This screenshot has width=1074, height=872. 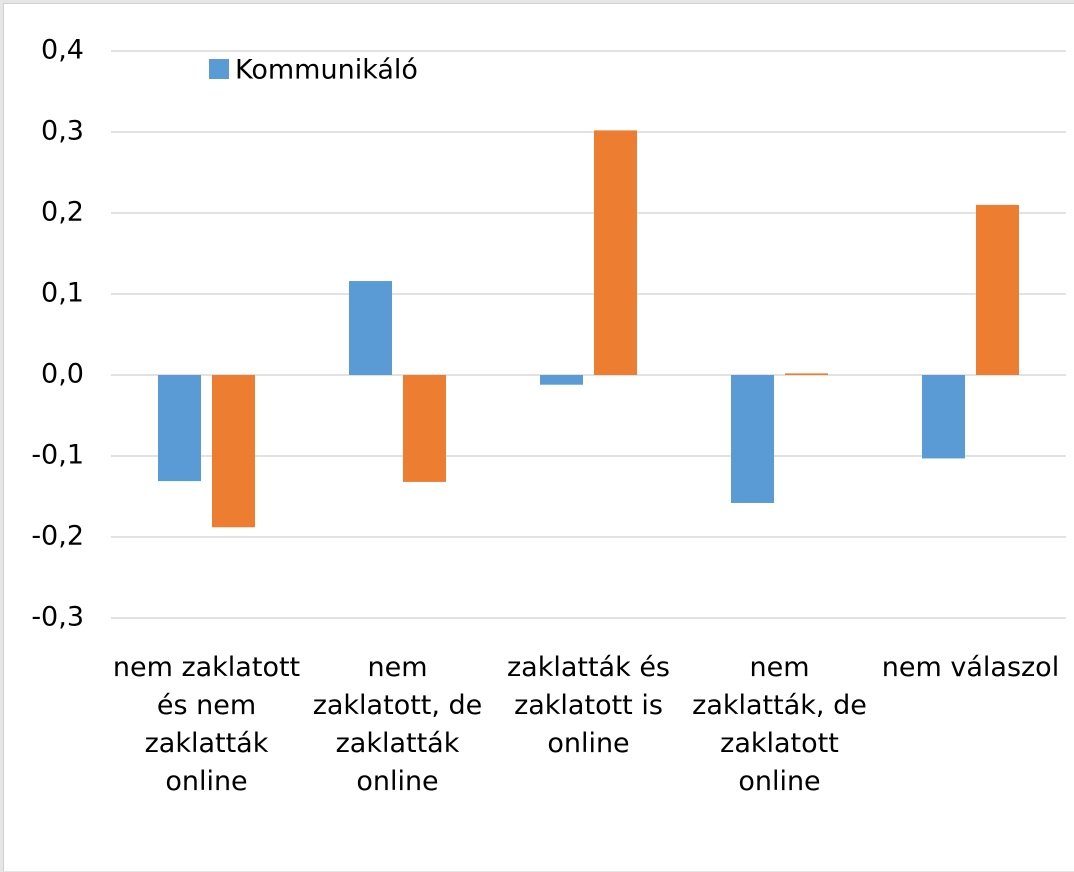 What do you see at coordinates (57, 617) in the screenshot?
I see `y-tick-label: -0,3` at bounding box center [57, 617].